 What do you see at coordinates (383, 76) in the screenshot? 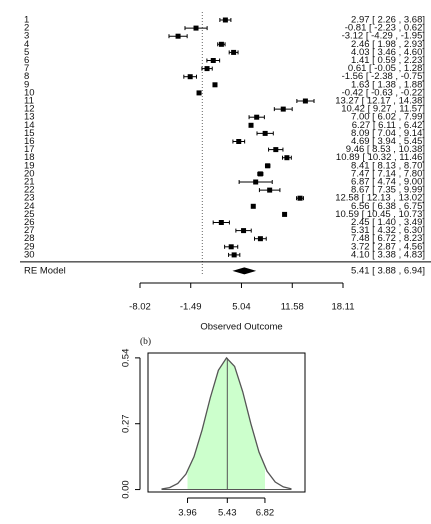
I see `estimate-label: -1.56 [ -2.38 , -0.75]` at bounding box center [383, 76].